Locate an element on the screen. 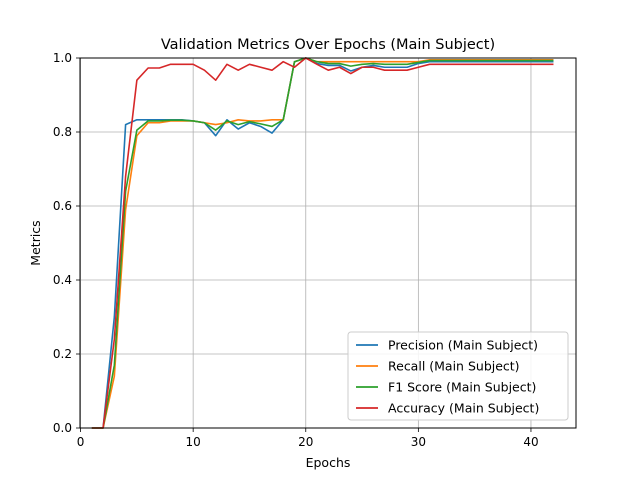  y-axis-ticks: 0.0 0.2 0.4 0.6 0.8 1.0 is located at coordinates (66, 243).